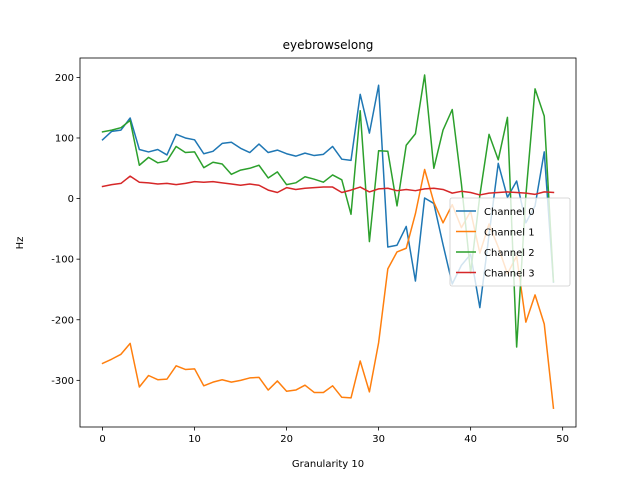 The height and width of the screenshot is (480, 640). I want to click on legend: Channel 0 Channel 1 Channel 2 Channel 3, so click(510, 242).